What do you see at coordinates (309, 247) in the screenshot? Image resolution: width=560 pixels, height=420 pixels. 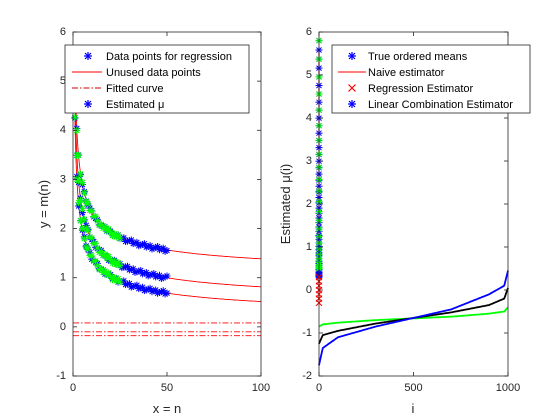 I see `right-ytick-label: 1` at bounding box center [309, 247].